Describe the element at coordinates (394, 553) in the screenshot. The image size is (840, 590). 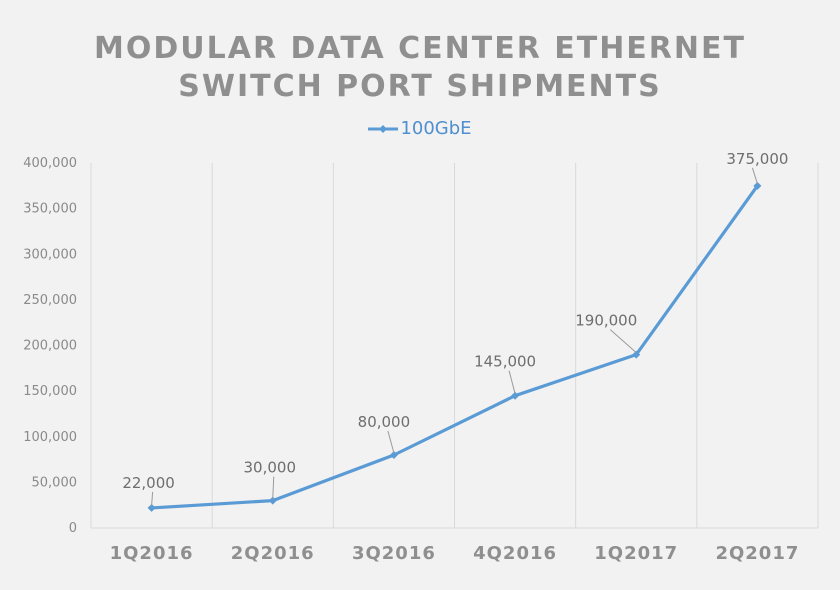
I see `x-tick-label: 3Q2016` at that location.